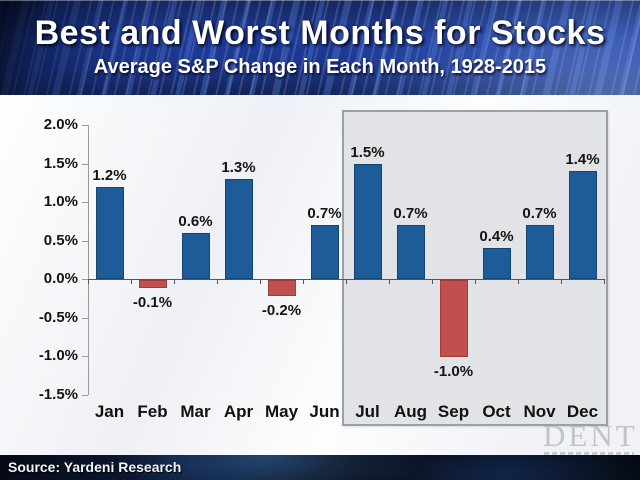 The image size is (640, 480). Describe the element at coordinates (410, 214) in the screenshot. I see `bar-value-label-aug: 0.7%` at that location.